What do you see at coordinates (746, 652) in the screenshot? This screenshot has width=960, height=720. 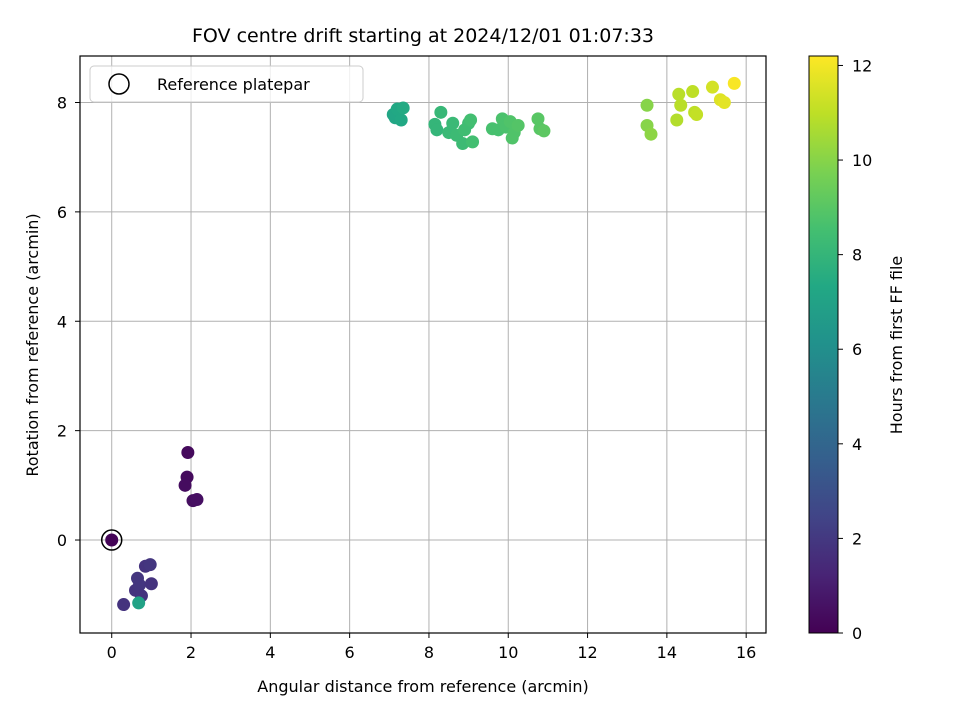 I see `x-tick-label: 16` at bounding box center [746, 652].